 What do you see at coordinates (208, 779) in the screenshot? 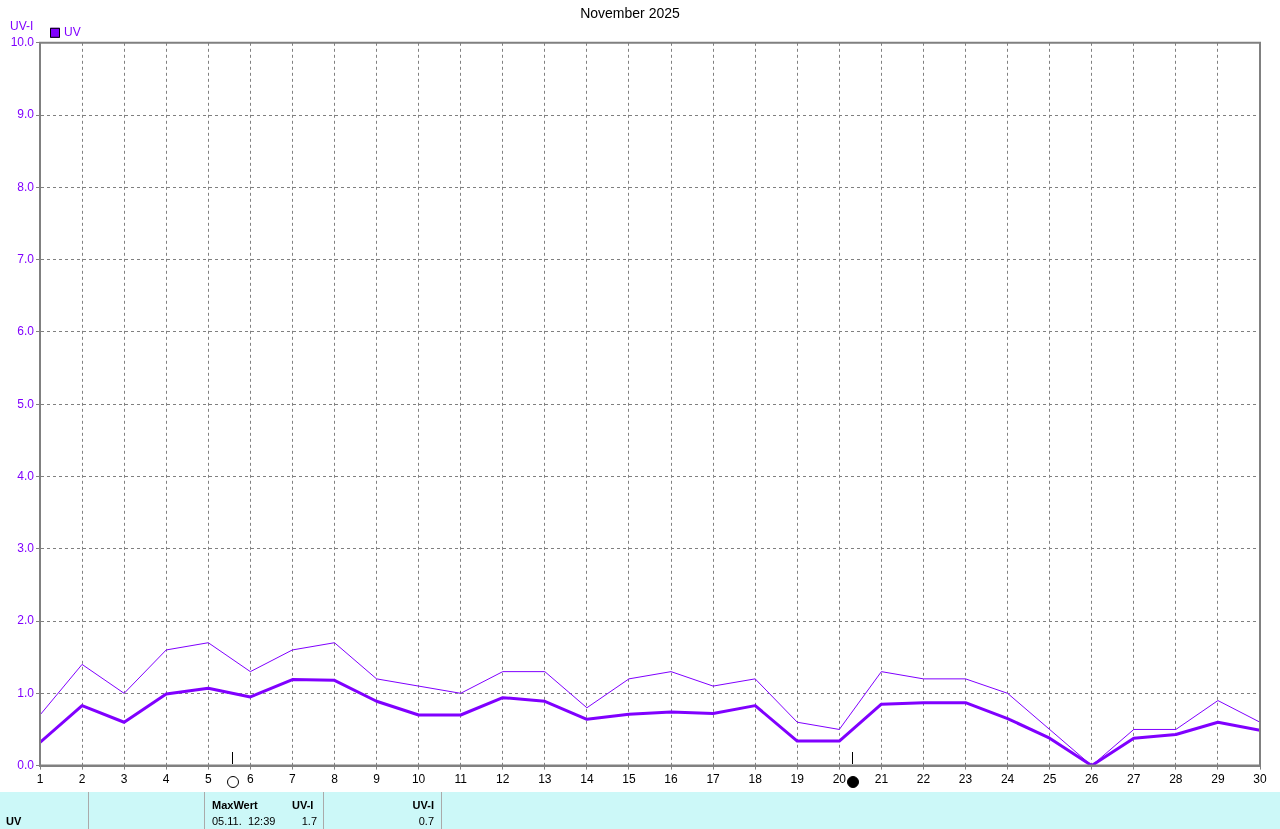
I see `x-tick-label: 5` at bounding box center [208, 779].